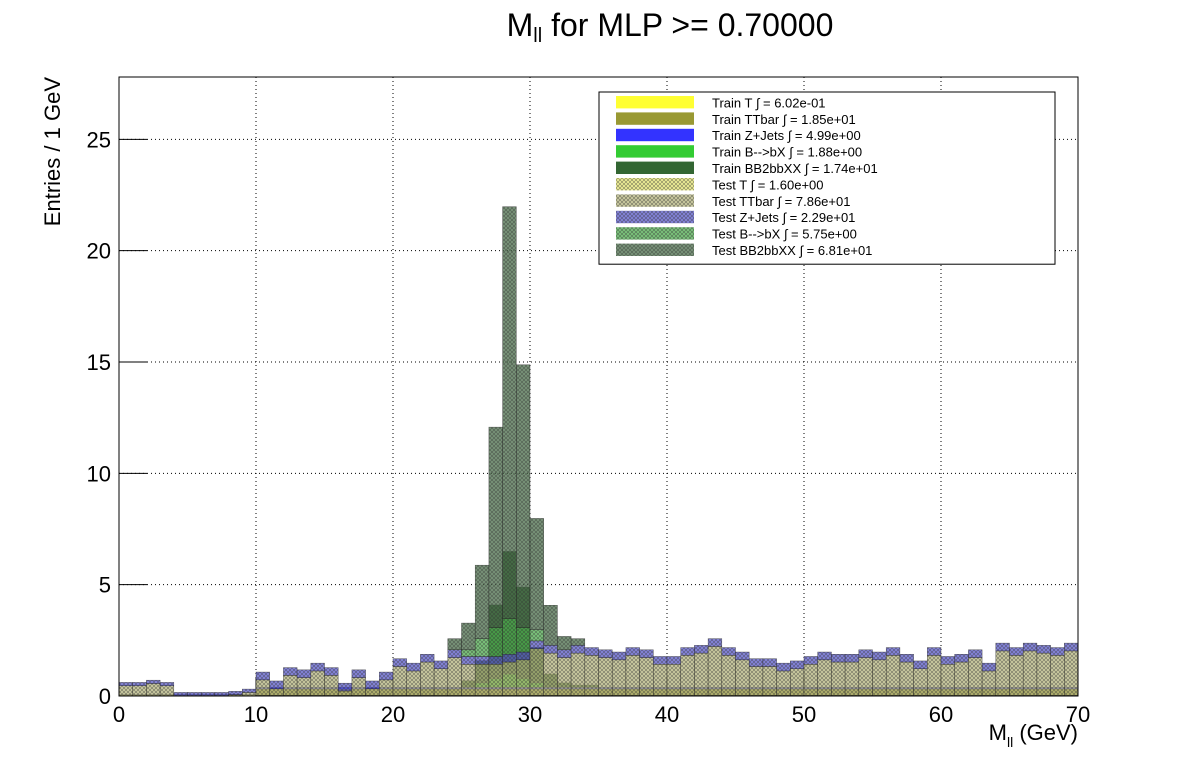  I want to click on x-tick-label: 50, so click(804, 714).